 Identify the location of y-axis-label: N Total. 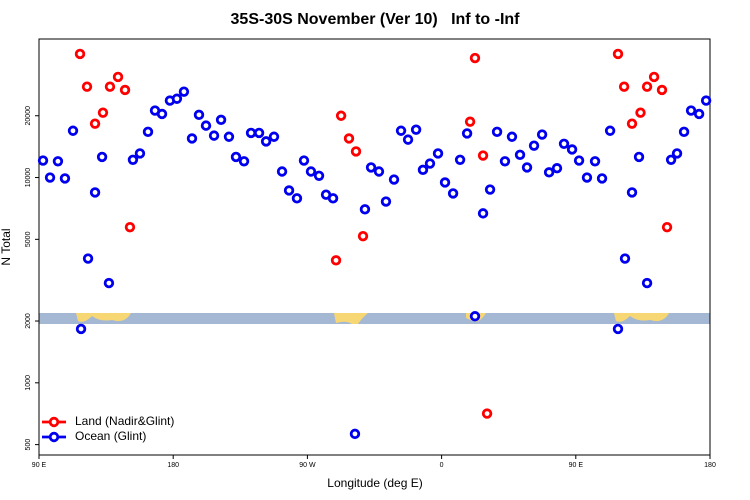
(6, 246).